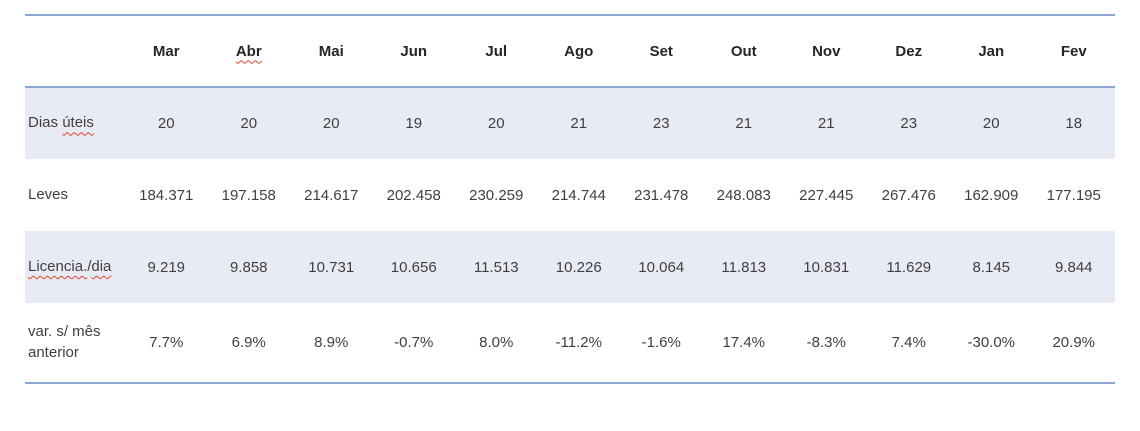  I want to click on value-cell: 230.259, so click(496, 195).